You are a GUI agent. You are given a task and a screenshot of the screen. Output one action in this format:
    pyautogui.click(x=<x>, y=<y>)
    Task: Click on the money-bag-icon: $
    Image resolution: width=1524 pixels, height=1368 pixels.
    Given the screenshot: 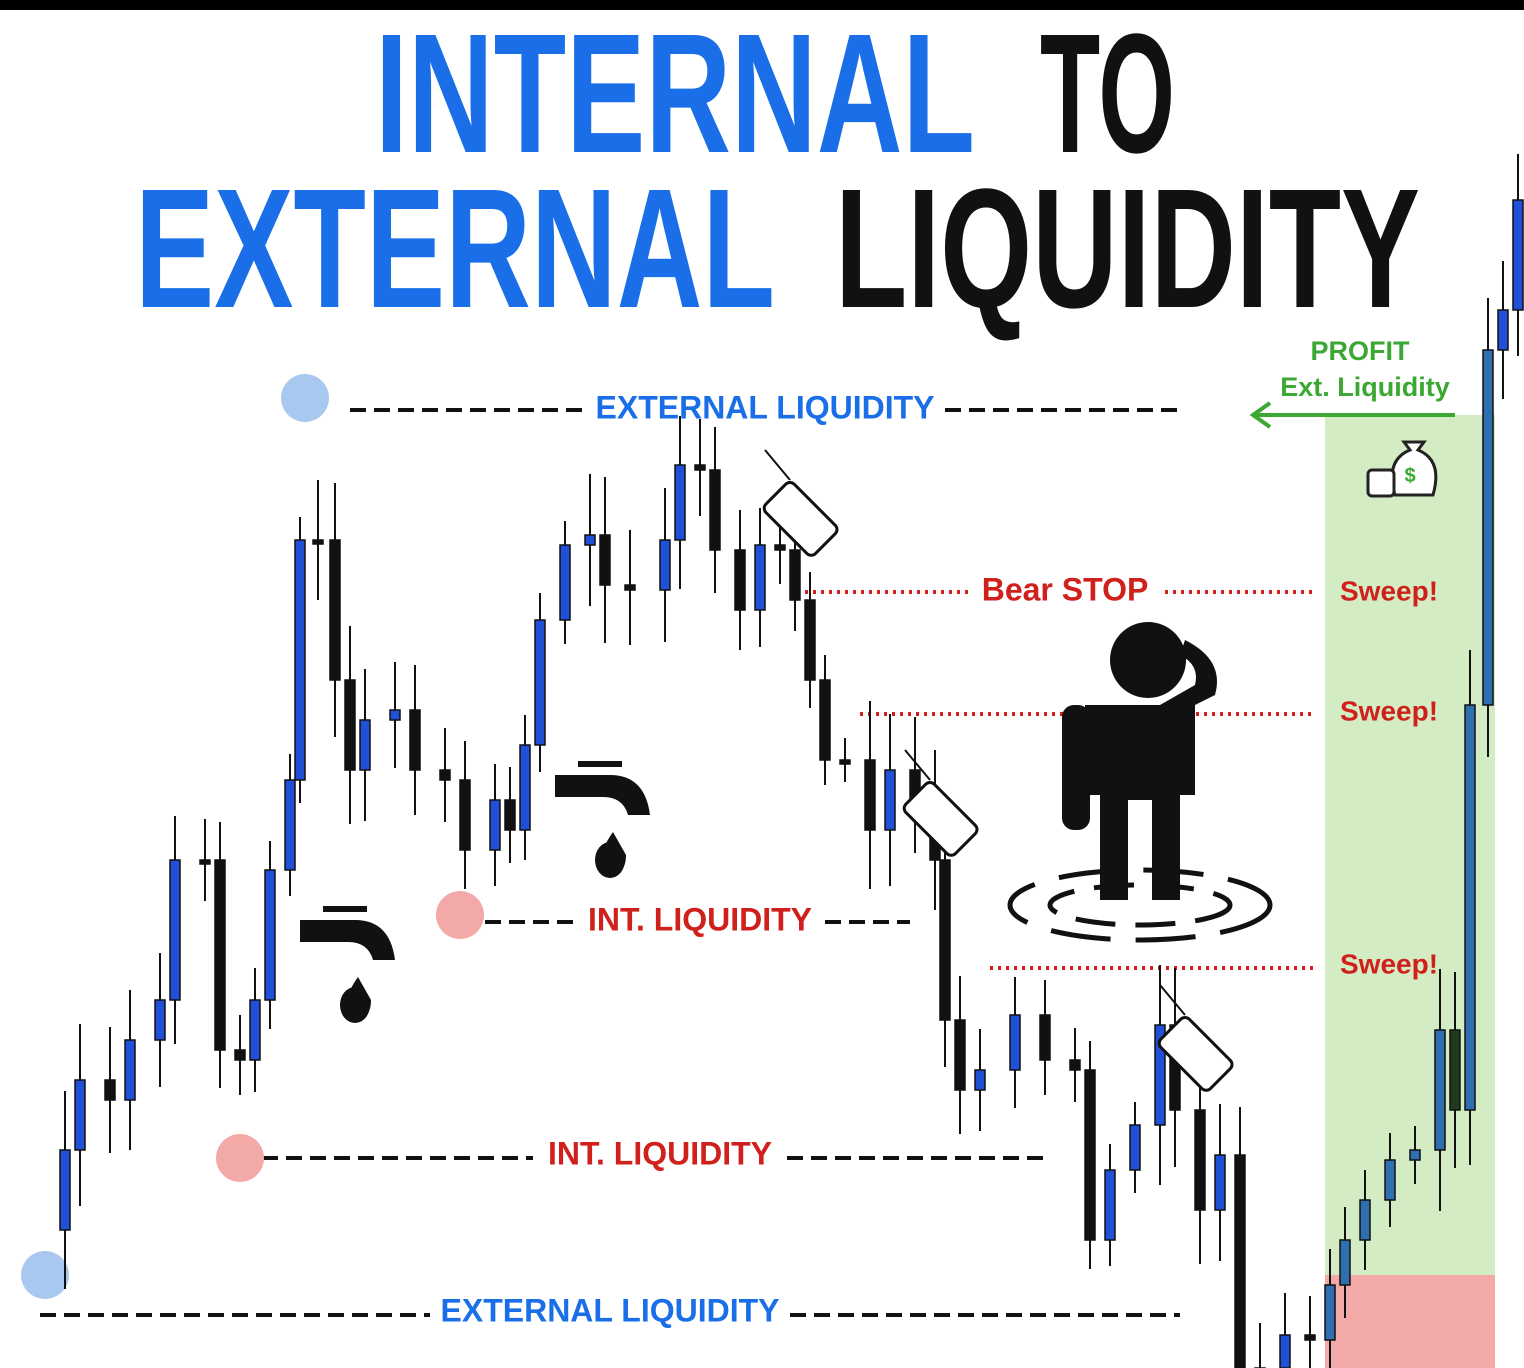 What is the action you would take?
    pyautogui.click(x=1402, y=469)
    